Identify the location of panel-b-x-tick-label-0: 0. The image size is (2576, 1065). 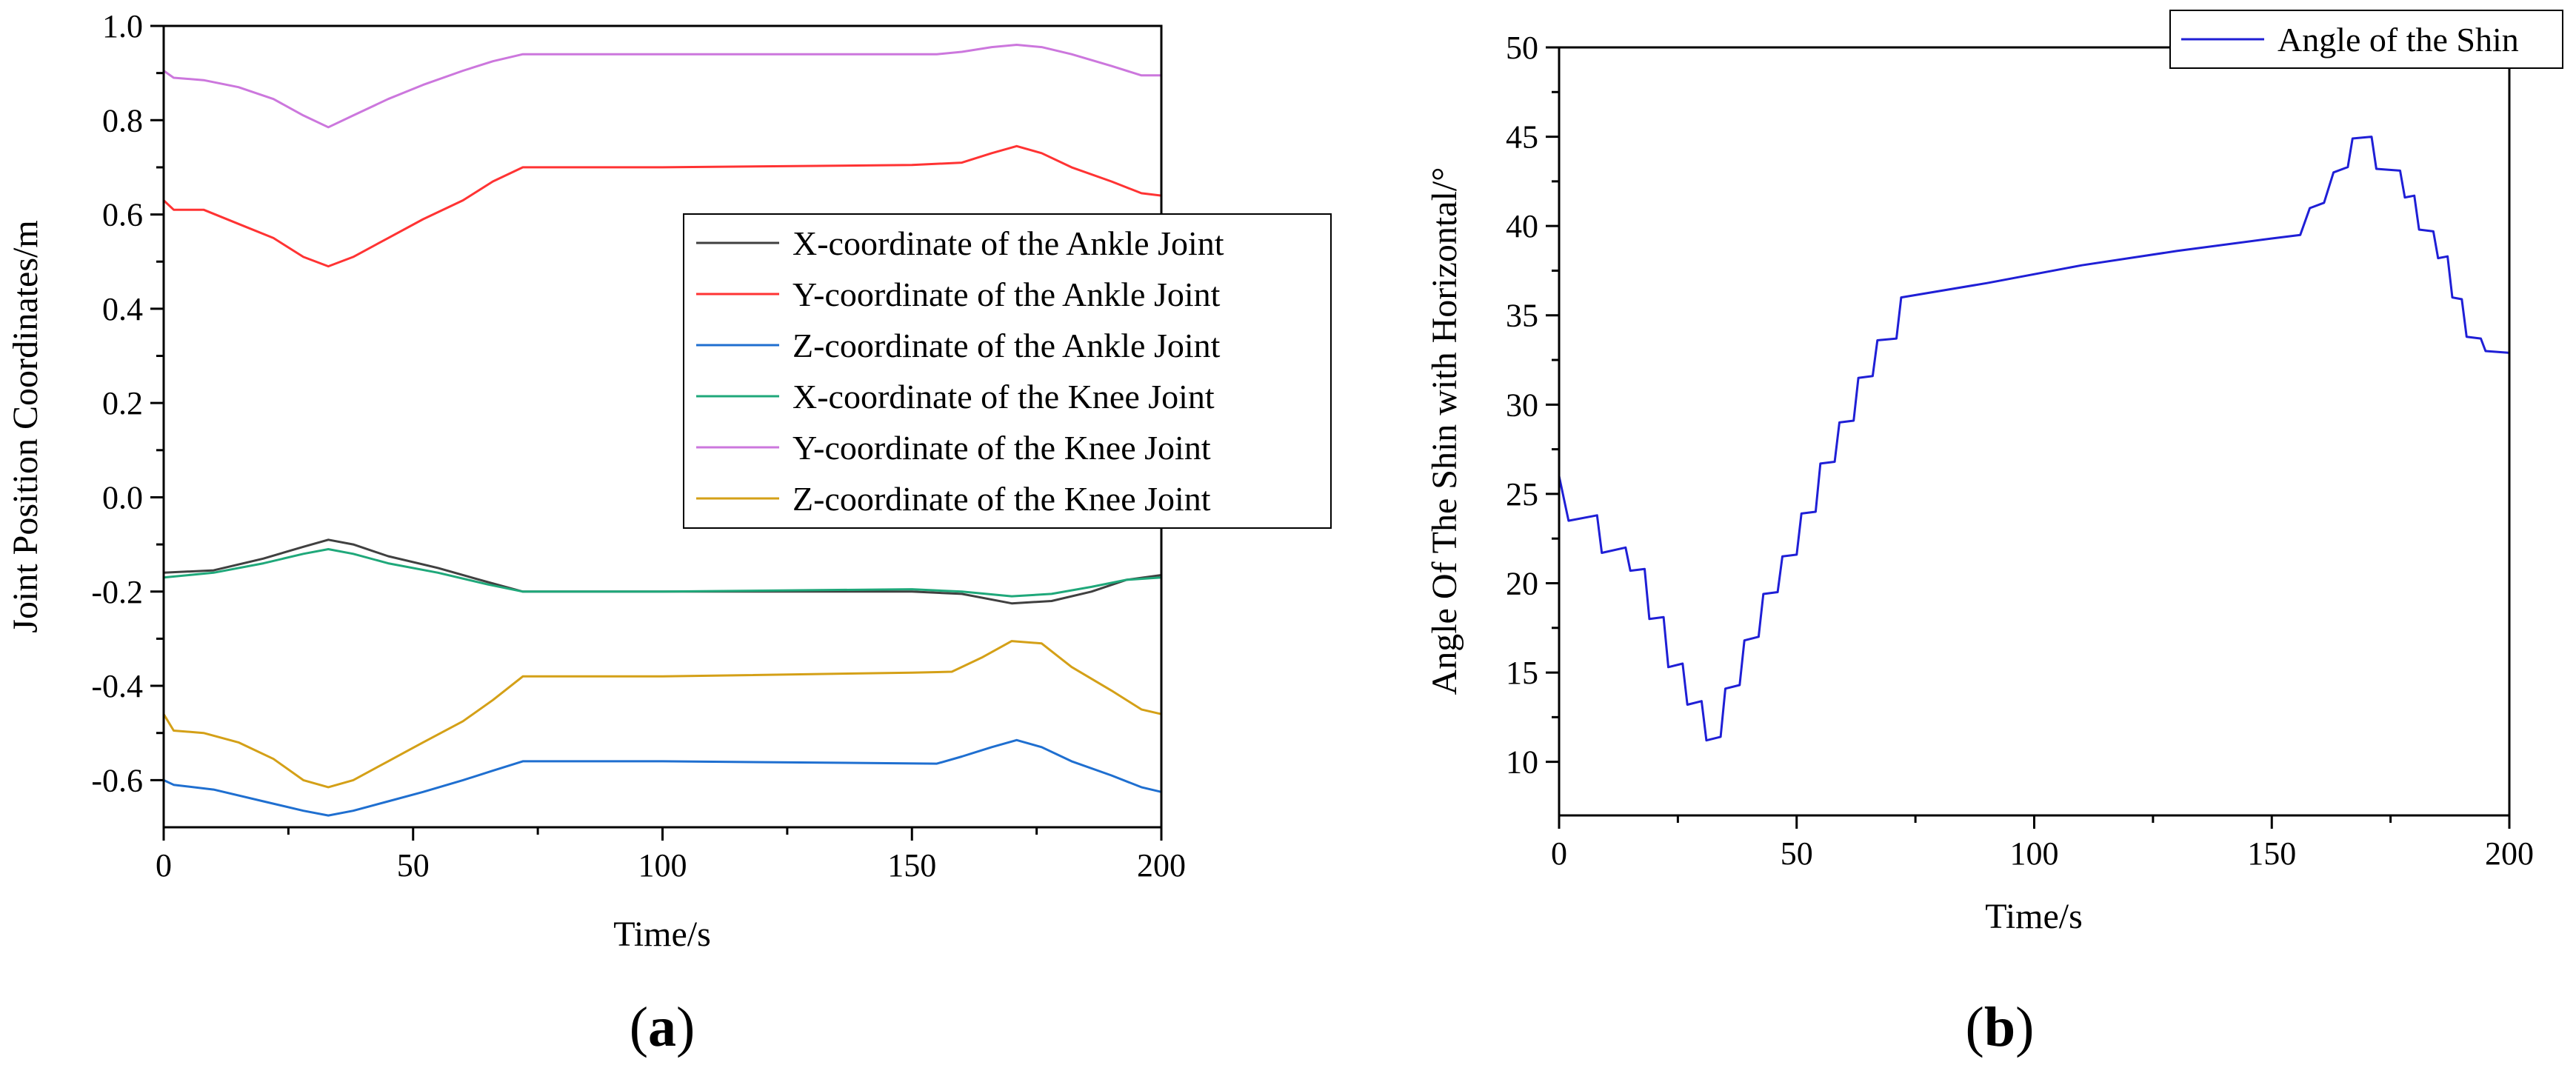
(1559, 853).